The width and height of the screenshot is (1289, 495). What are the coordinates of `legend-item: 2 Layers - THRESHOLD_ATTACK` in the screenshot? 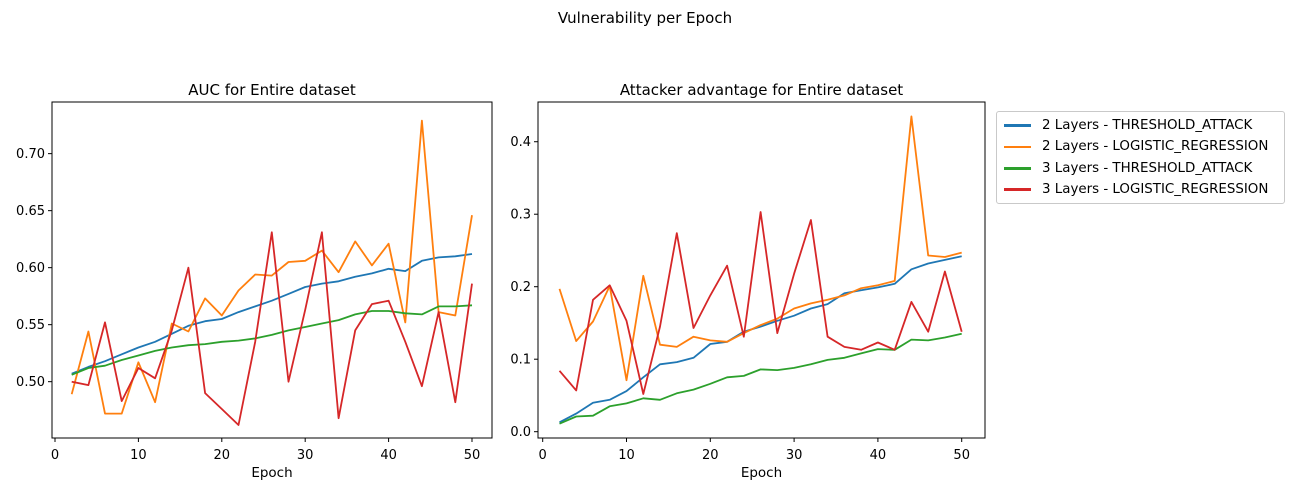 It's located at (1140, 125).